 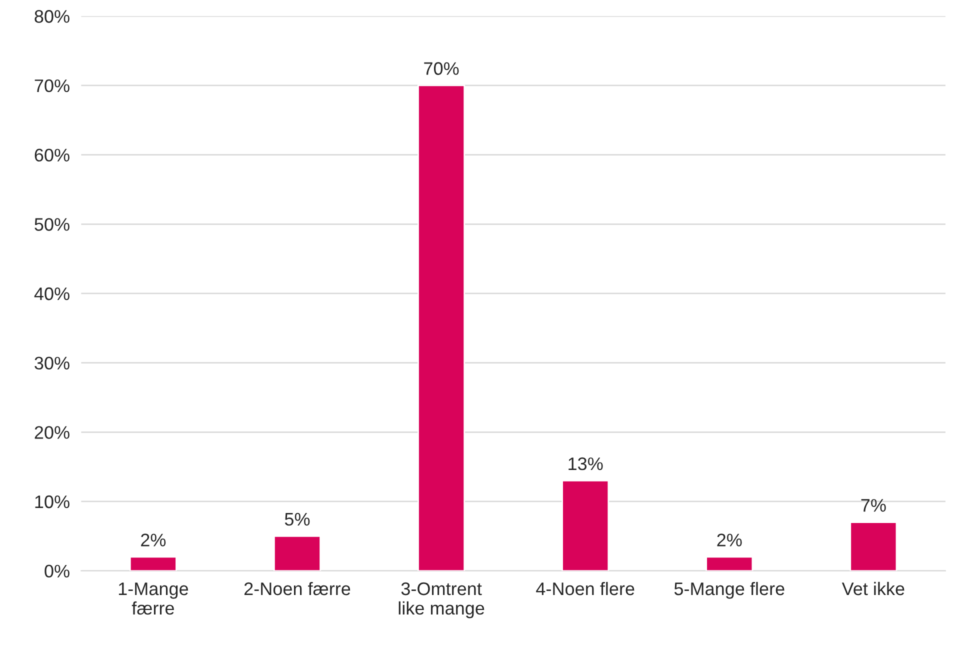 I want to click on y-tick-label: 30%, so click(x=52, y=363).